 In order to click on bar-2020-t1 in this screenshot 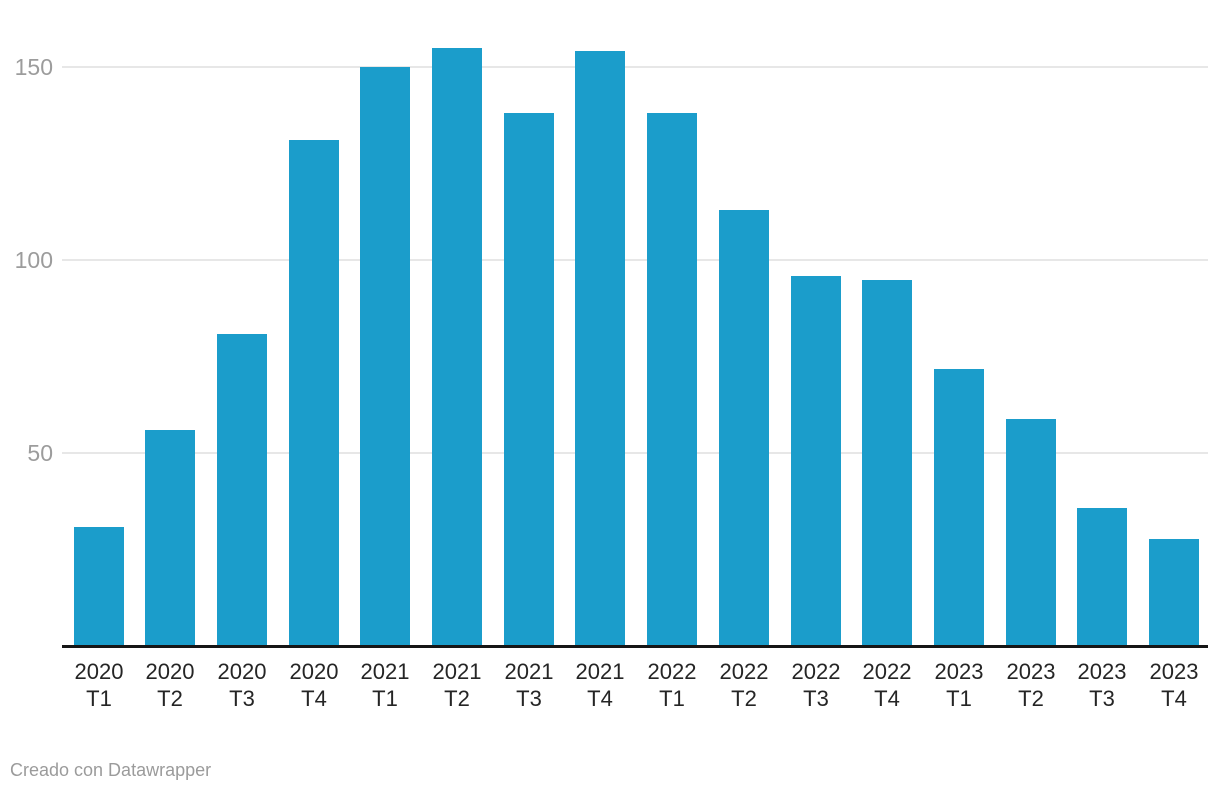, I will do `click(99, 587)`.